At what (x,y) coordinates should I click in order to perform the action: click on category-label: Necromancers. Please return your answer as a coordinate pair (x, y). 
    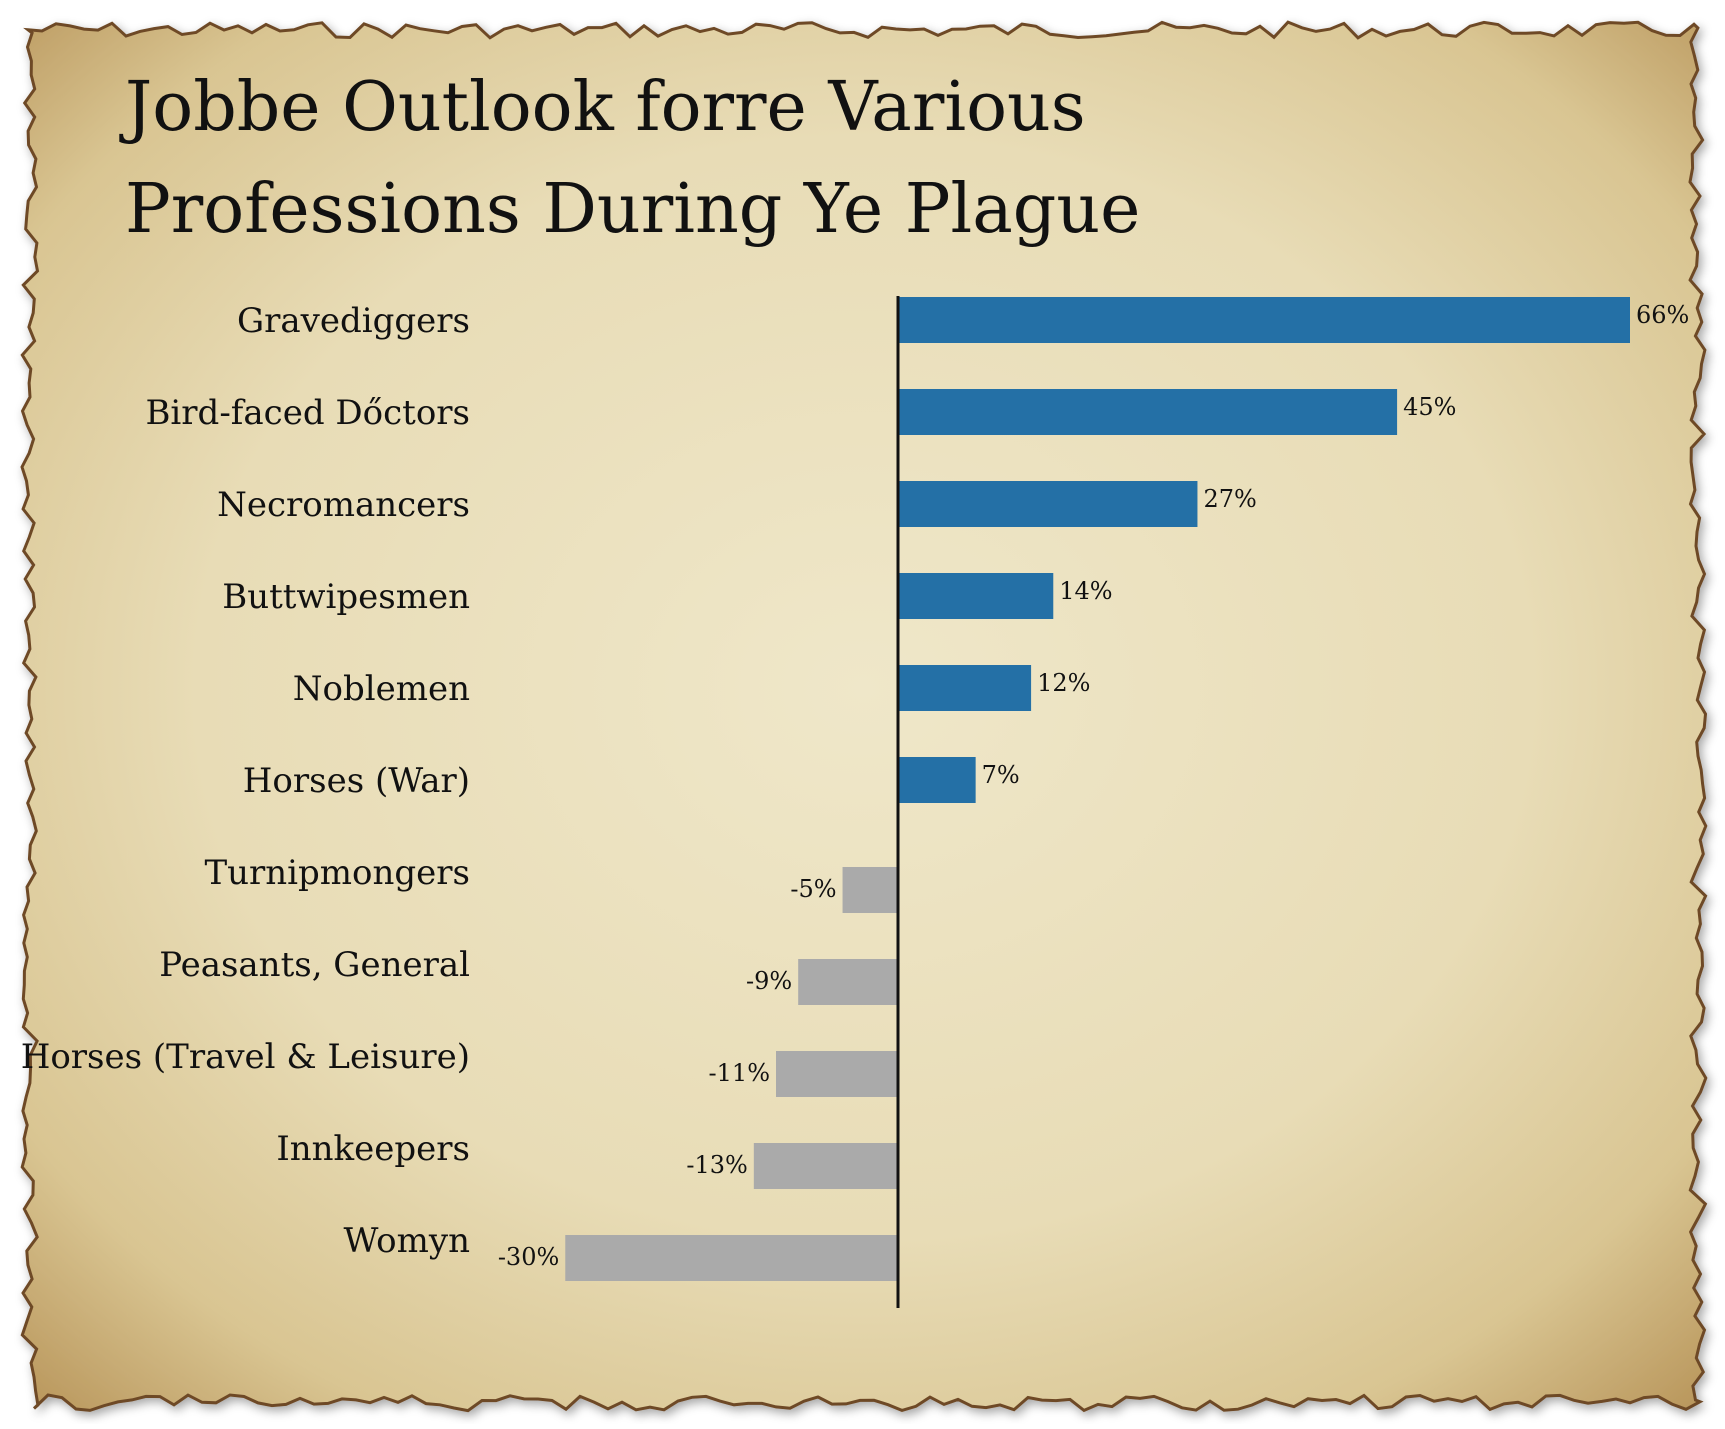
    Looking at the image, I should click on (343, 505).